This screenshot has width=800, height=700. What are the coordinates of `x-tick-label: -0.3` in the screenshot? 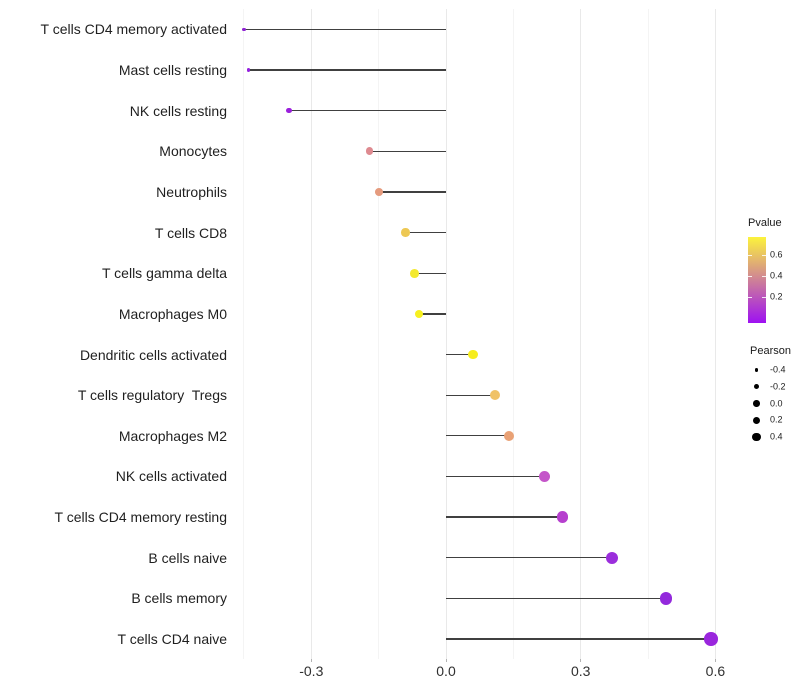 It's located at (311, 671).